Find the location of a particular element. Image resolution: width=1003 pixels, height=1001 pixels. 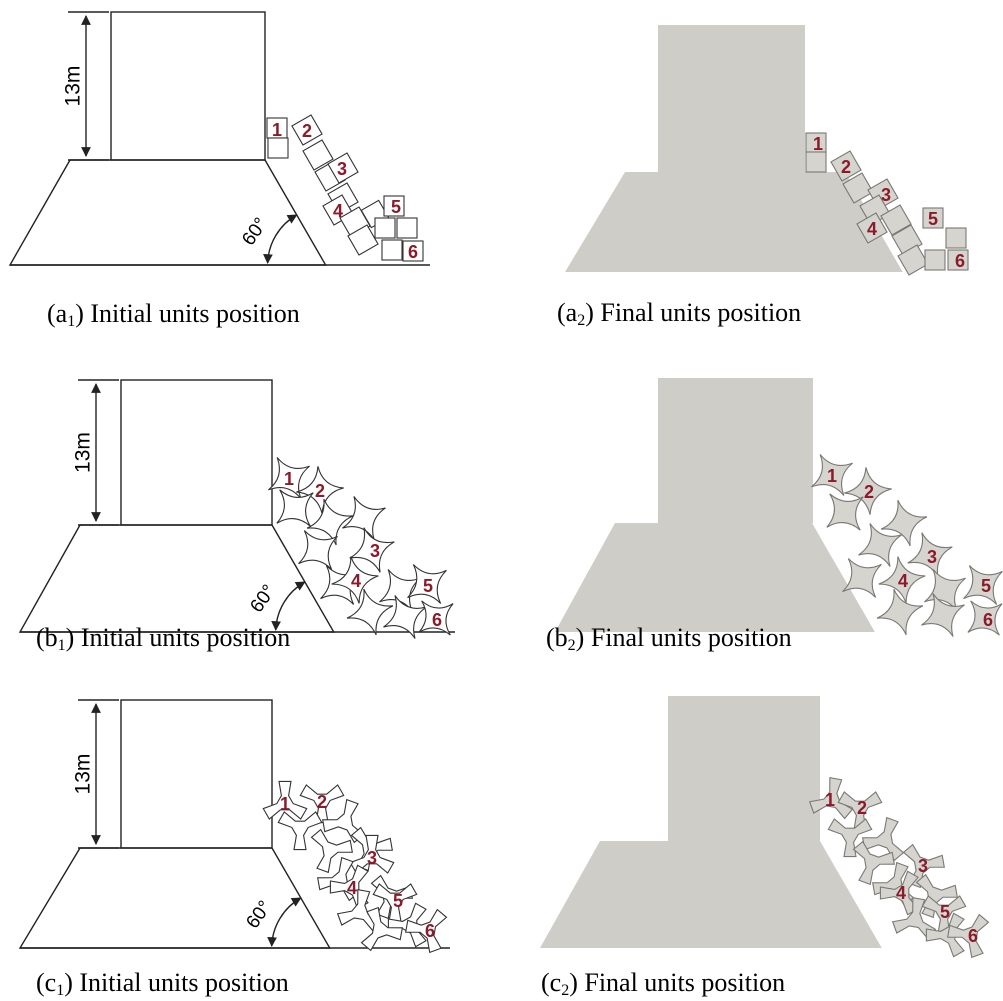

caption-a2: (a2) Final units position is located at coordinates (679, 313).